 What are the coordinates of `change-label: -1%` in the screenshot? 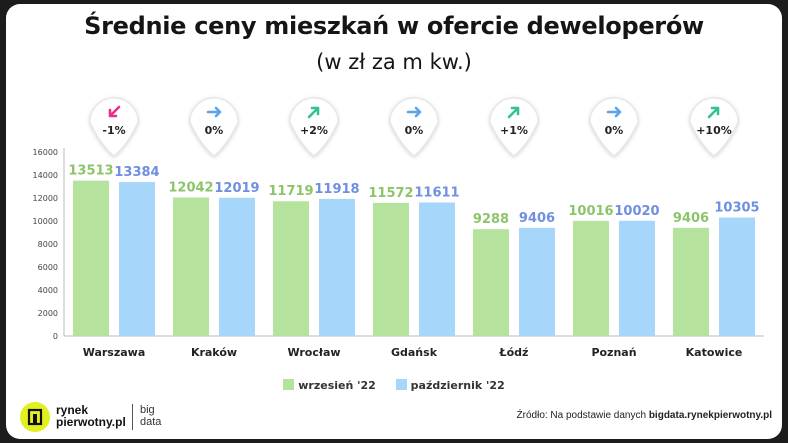 It's located at (113, 130).